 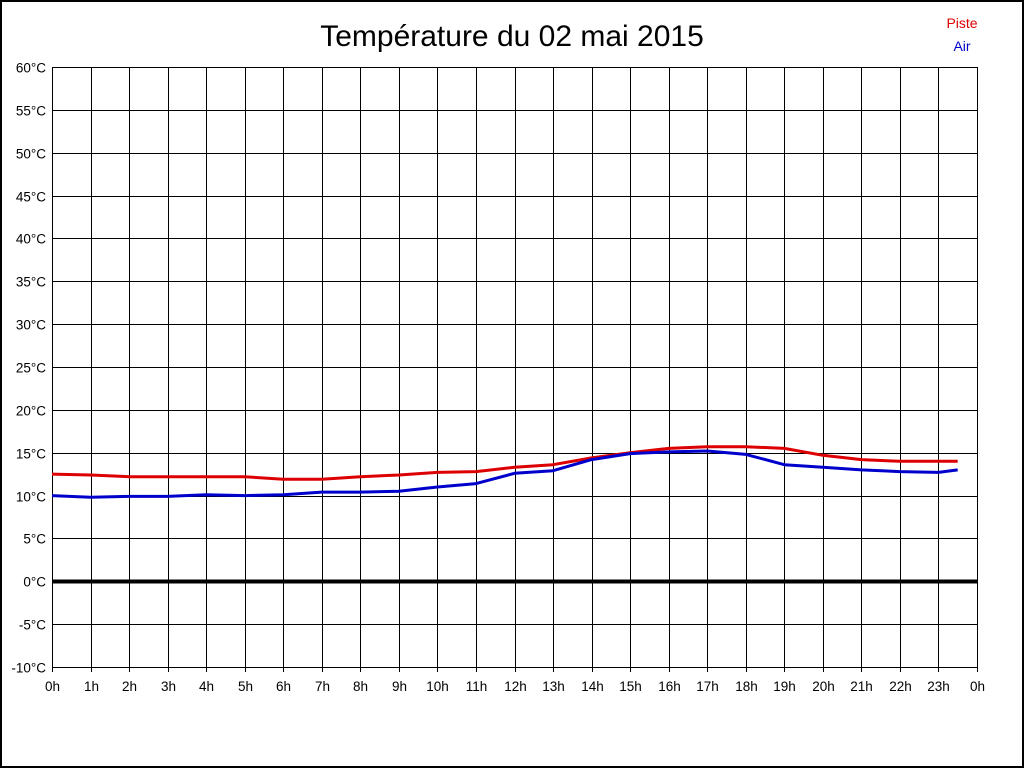 I want to click on x-tick-label: 18h, so click(x=746, y=686).